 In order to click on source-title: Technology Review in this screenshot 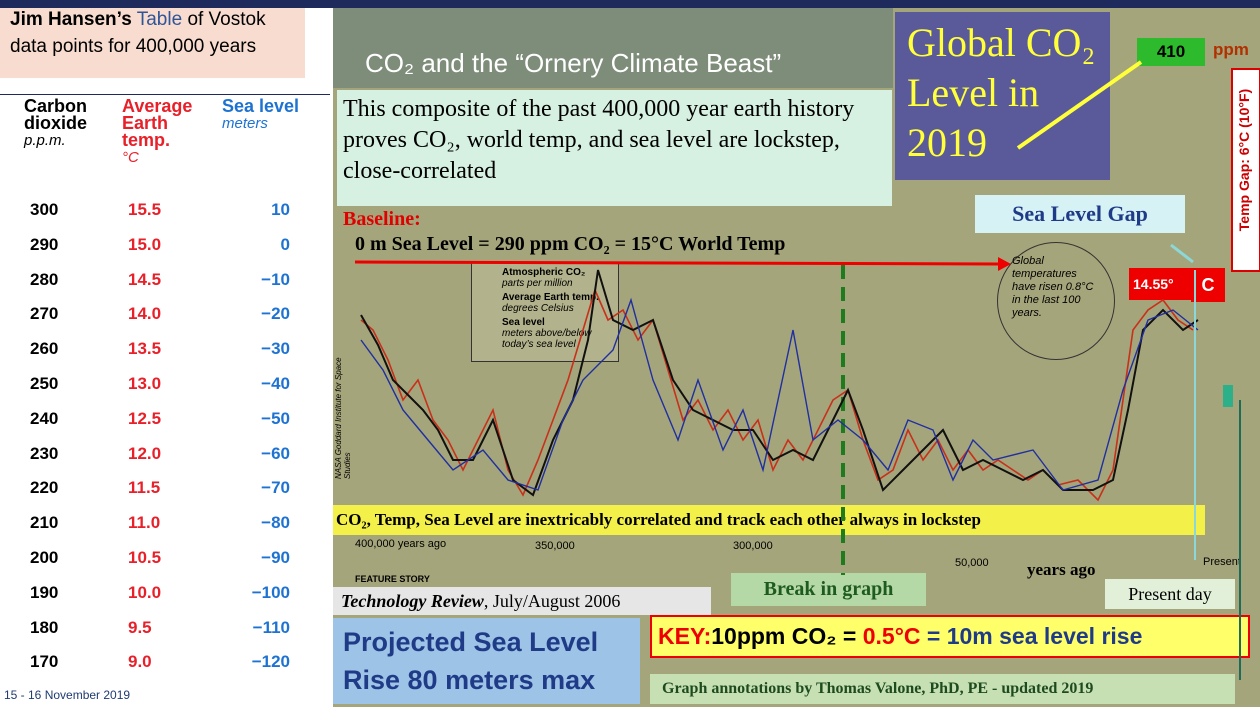, I will do `click(412, 601)`.